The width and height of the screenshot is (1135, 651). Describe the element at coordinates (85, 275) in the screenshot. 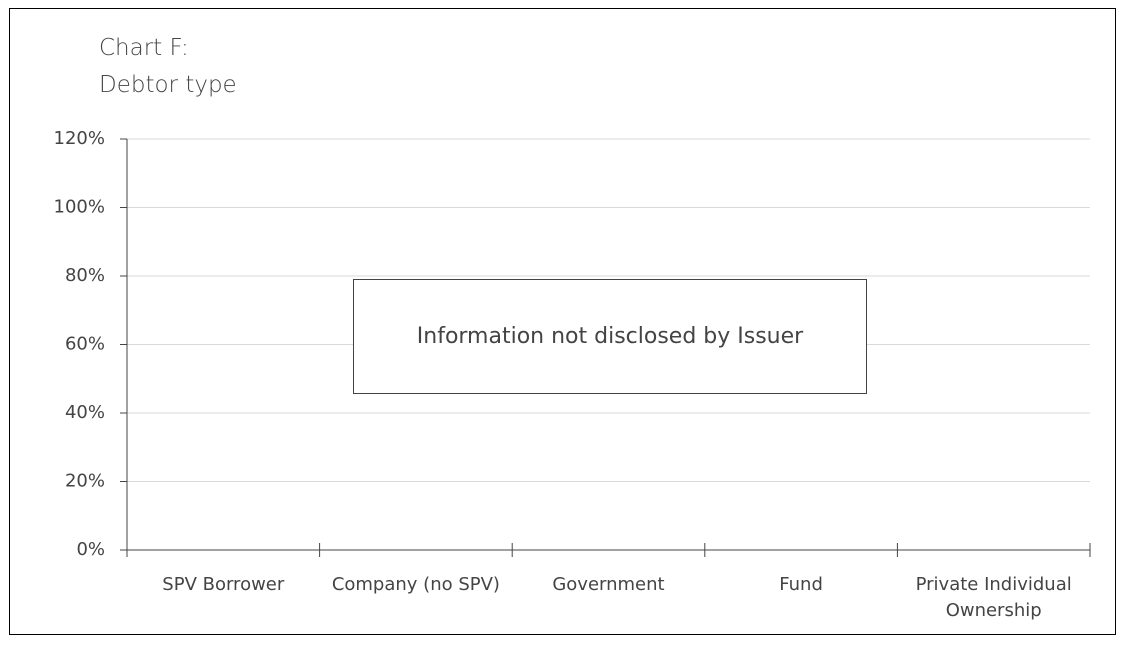

I see `y-tick-label: 80%` at that location.